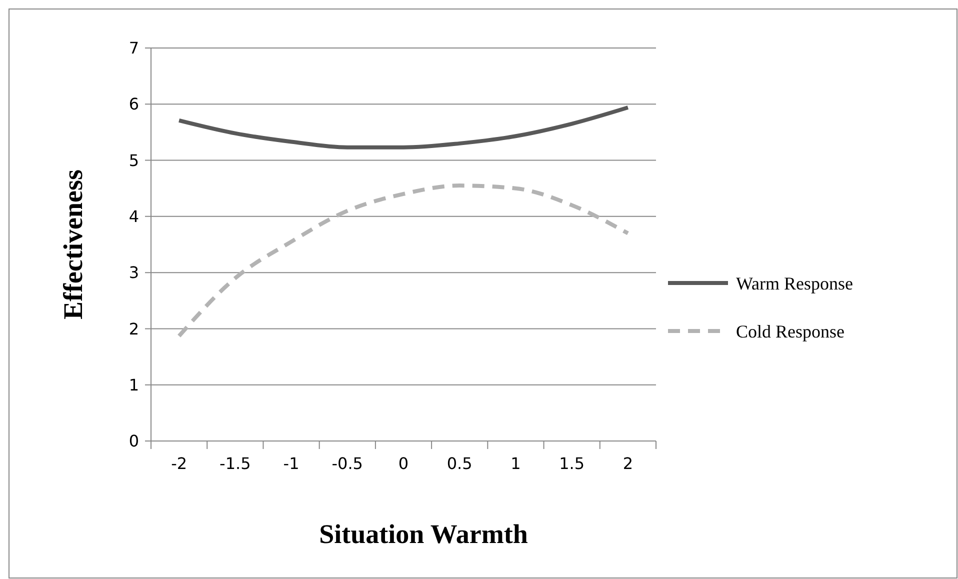  What do you see at coordinates (572, 463) in the screenshot?
I see `x-tick-label: 1.5` at bounding box center [572, 463].